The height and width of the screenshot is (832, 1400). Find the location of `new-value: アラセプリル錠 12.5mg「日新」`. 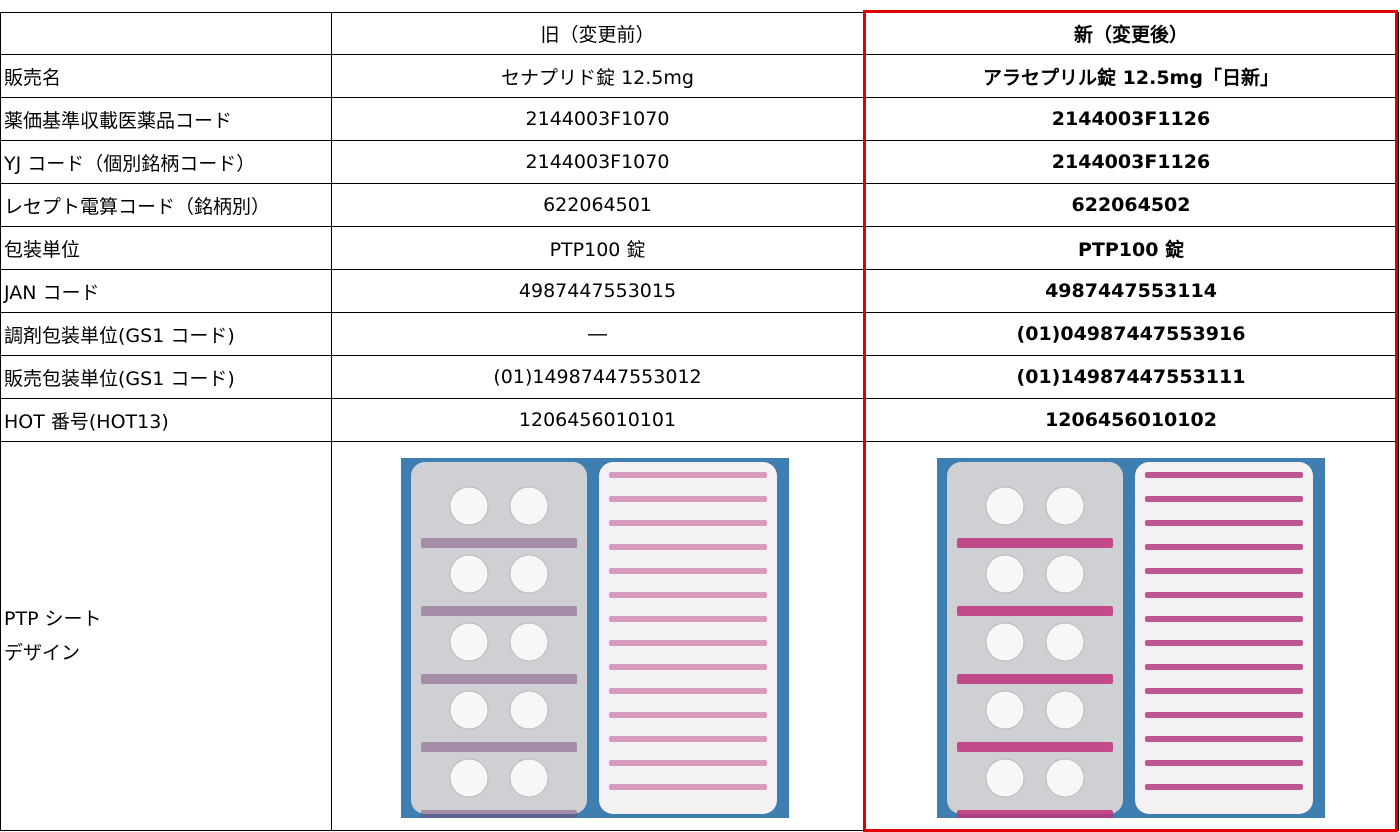

new-value: アラセプリル錠 12.5mg「日新」 is located at coordinates (1131, 76).